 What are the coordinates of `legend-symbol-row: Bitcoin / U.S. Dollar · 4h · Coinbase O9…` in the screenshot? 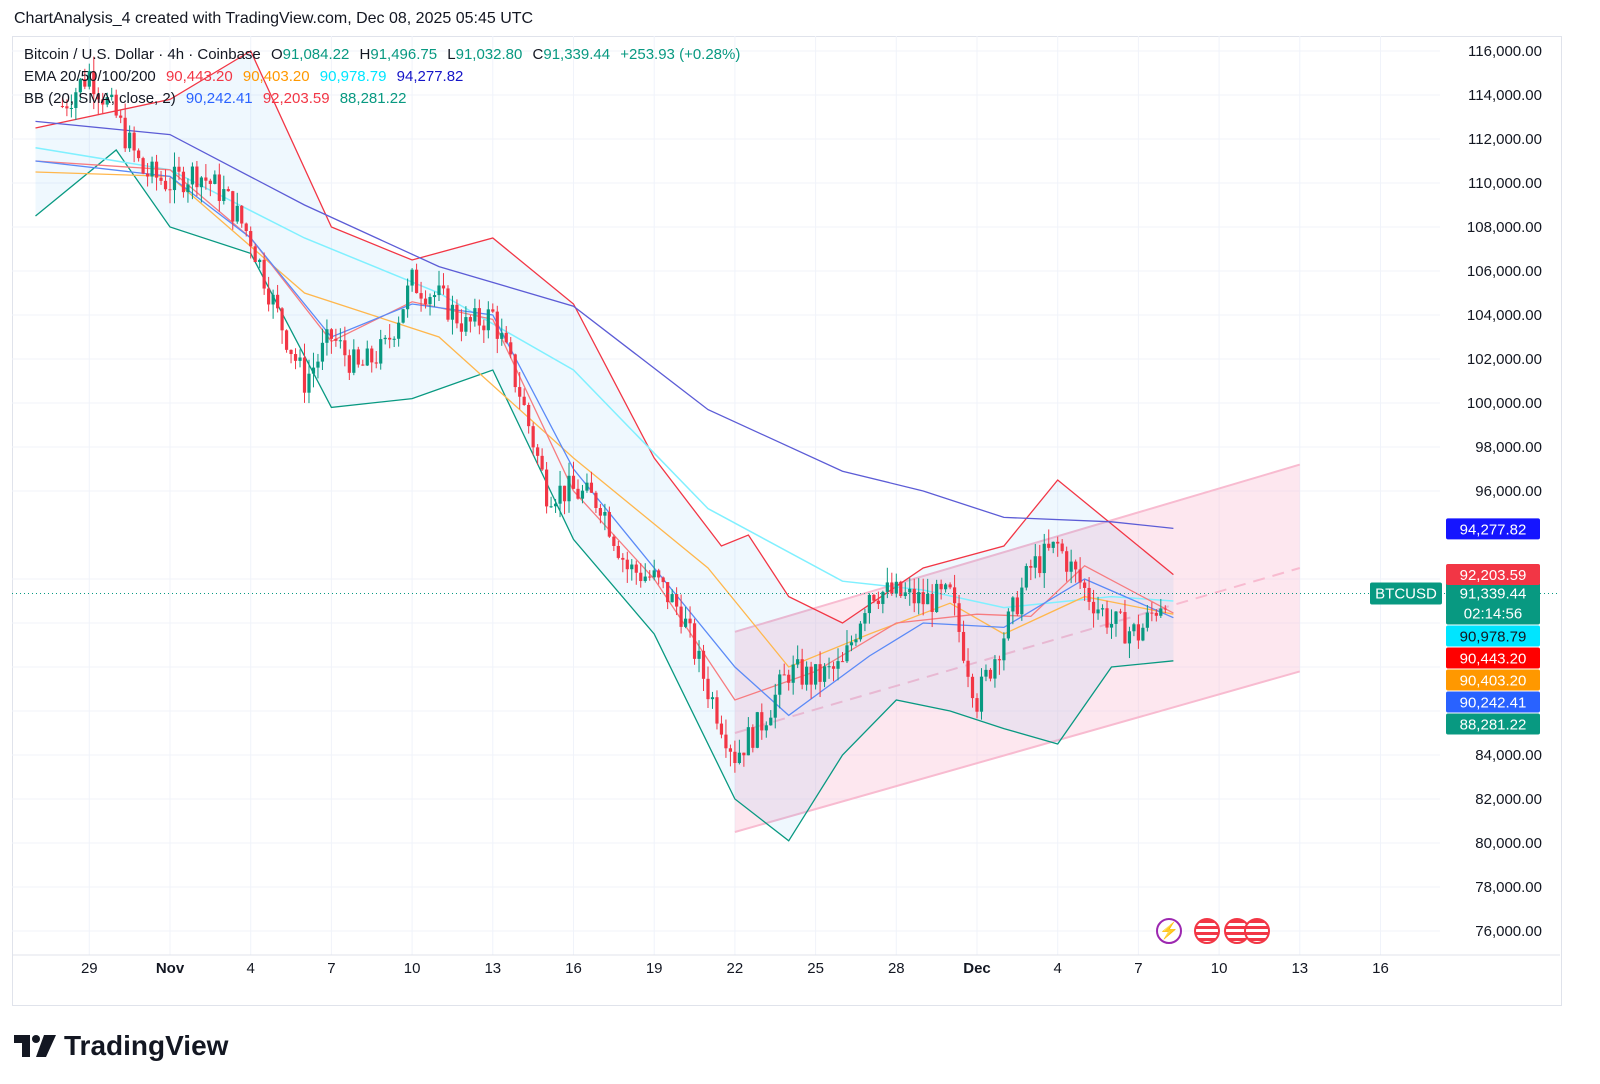 It's located at (385, 54).